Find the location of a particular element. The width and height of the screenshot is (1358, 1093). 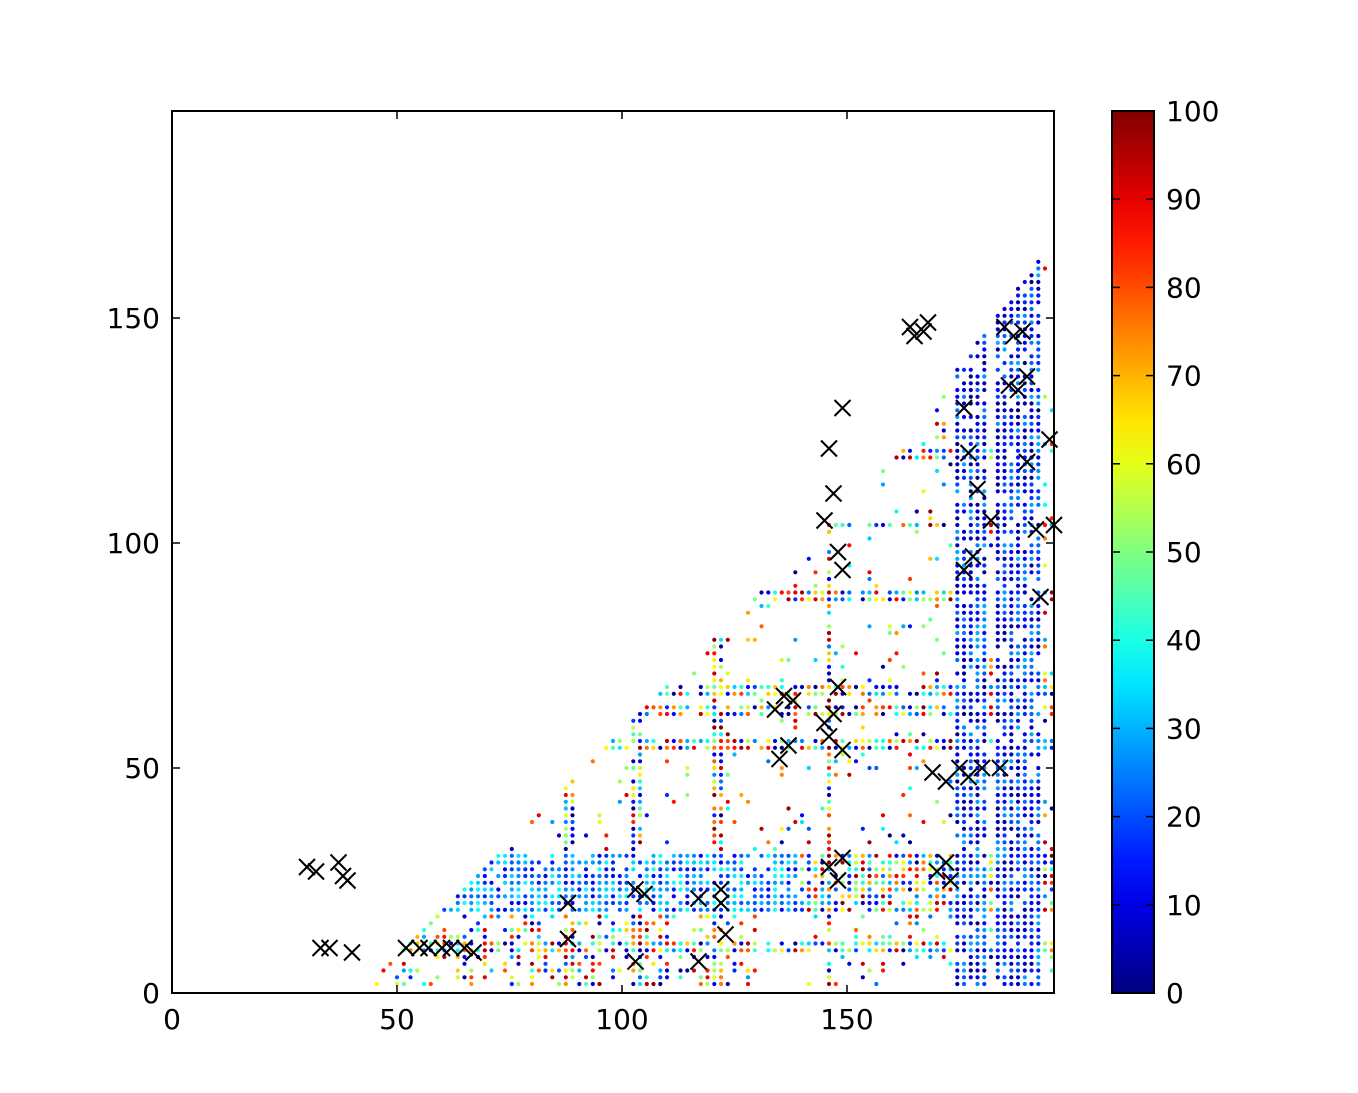

x-tick-label: 50 is located at coordinates (397, 1019).